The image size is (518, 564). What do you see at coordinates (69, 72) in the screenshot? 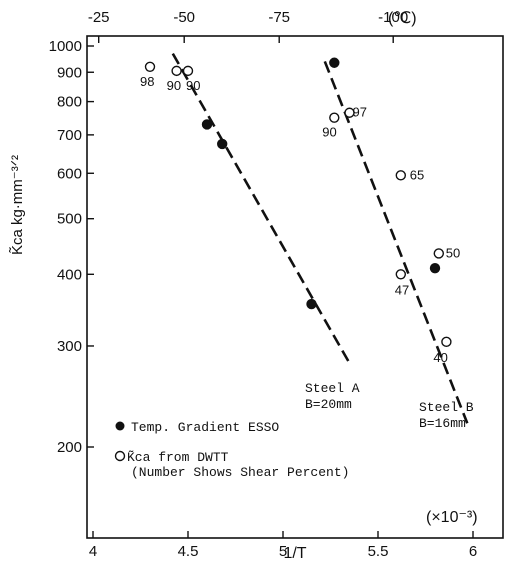
I see `y-tick-label-7: 900` at bounding box center [69, 72].